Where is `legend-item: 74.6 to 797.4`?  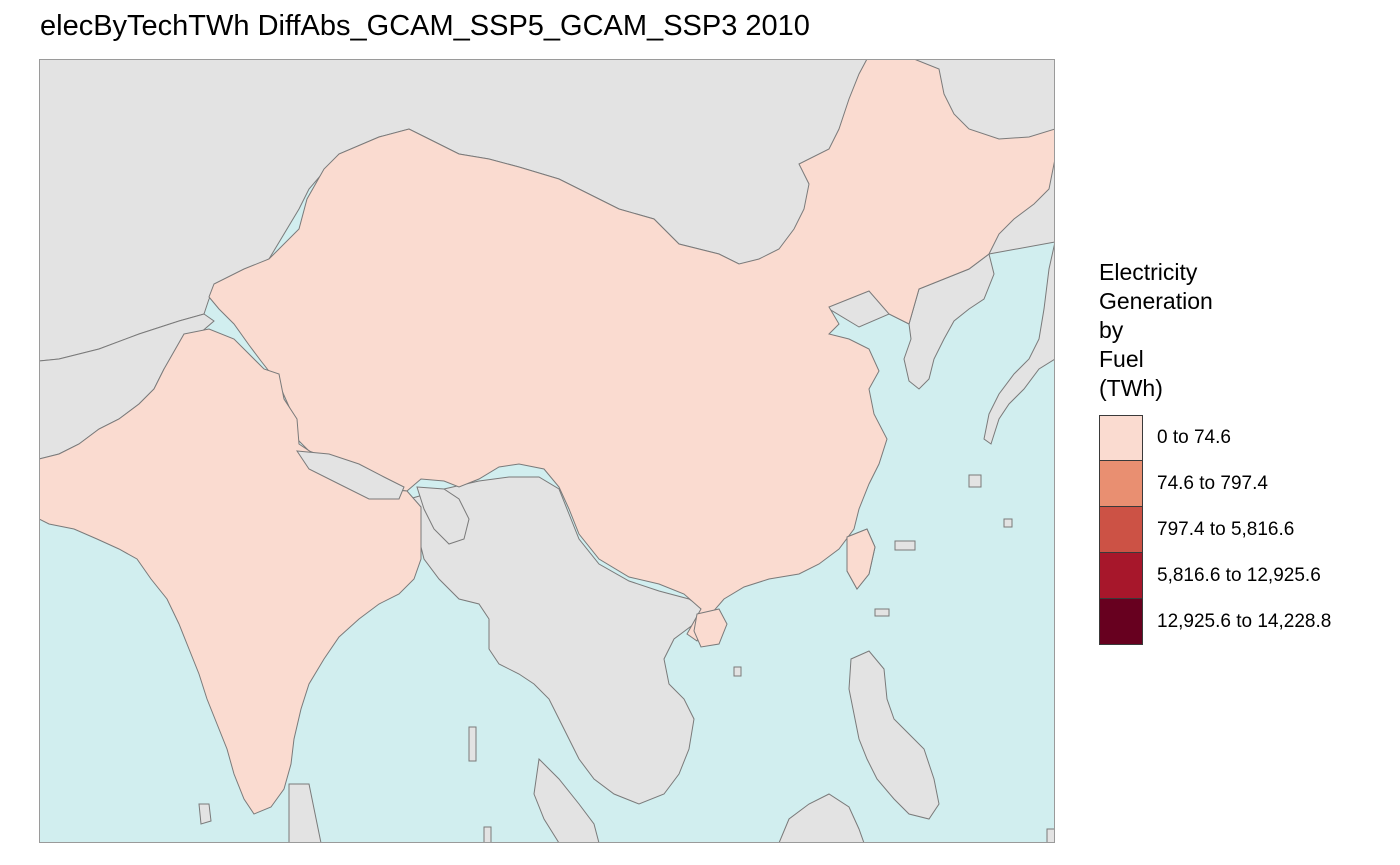
legend-item: 74.6 to 797.4 is located at coordinates (1215, 484).